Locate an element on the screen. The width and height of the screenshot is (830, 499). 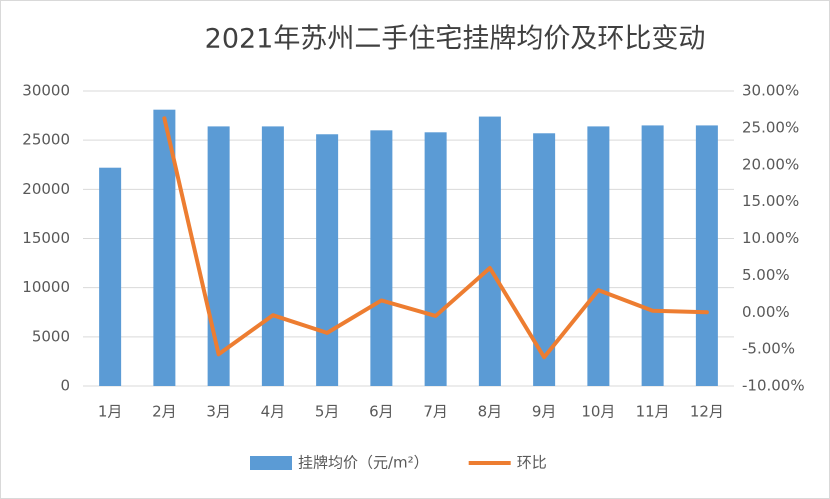
y-tick-label: 20000 is located at coordinates (46, 189).